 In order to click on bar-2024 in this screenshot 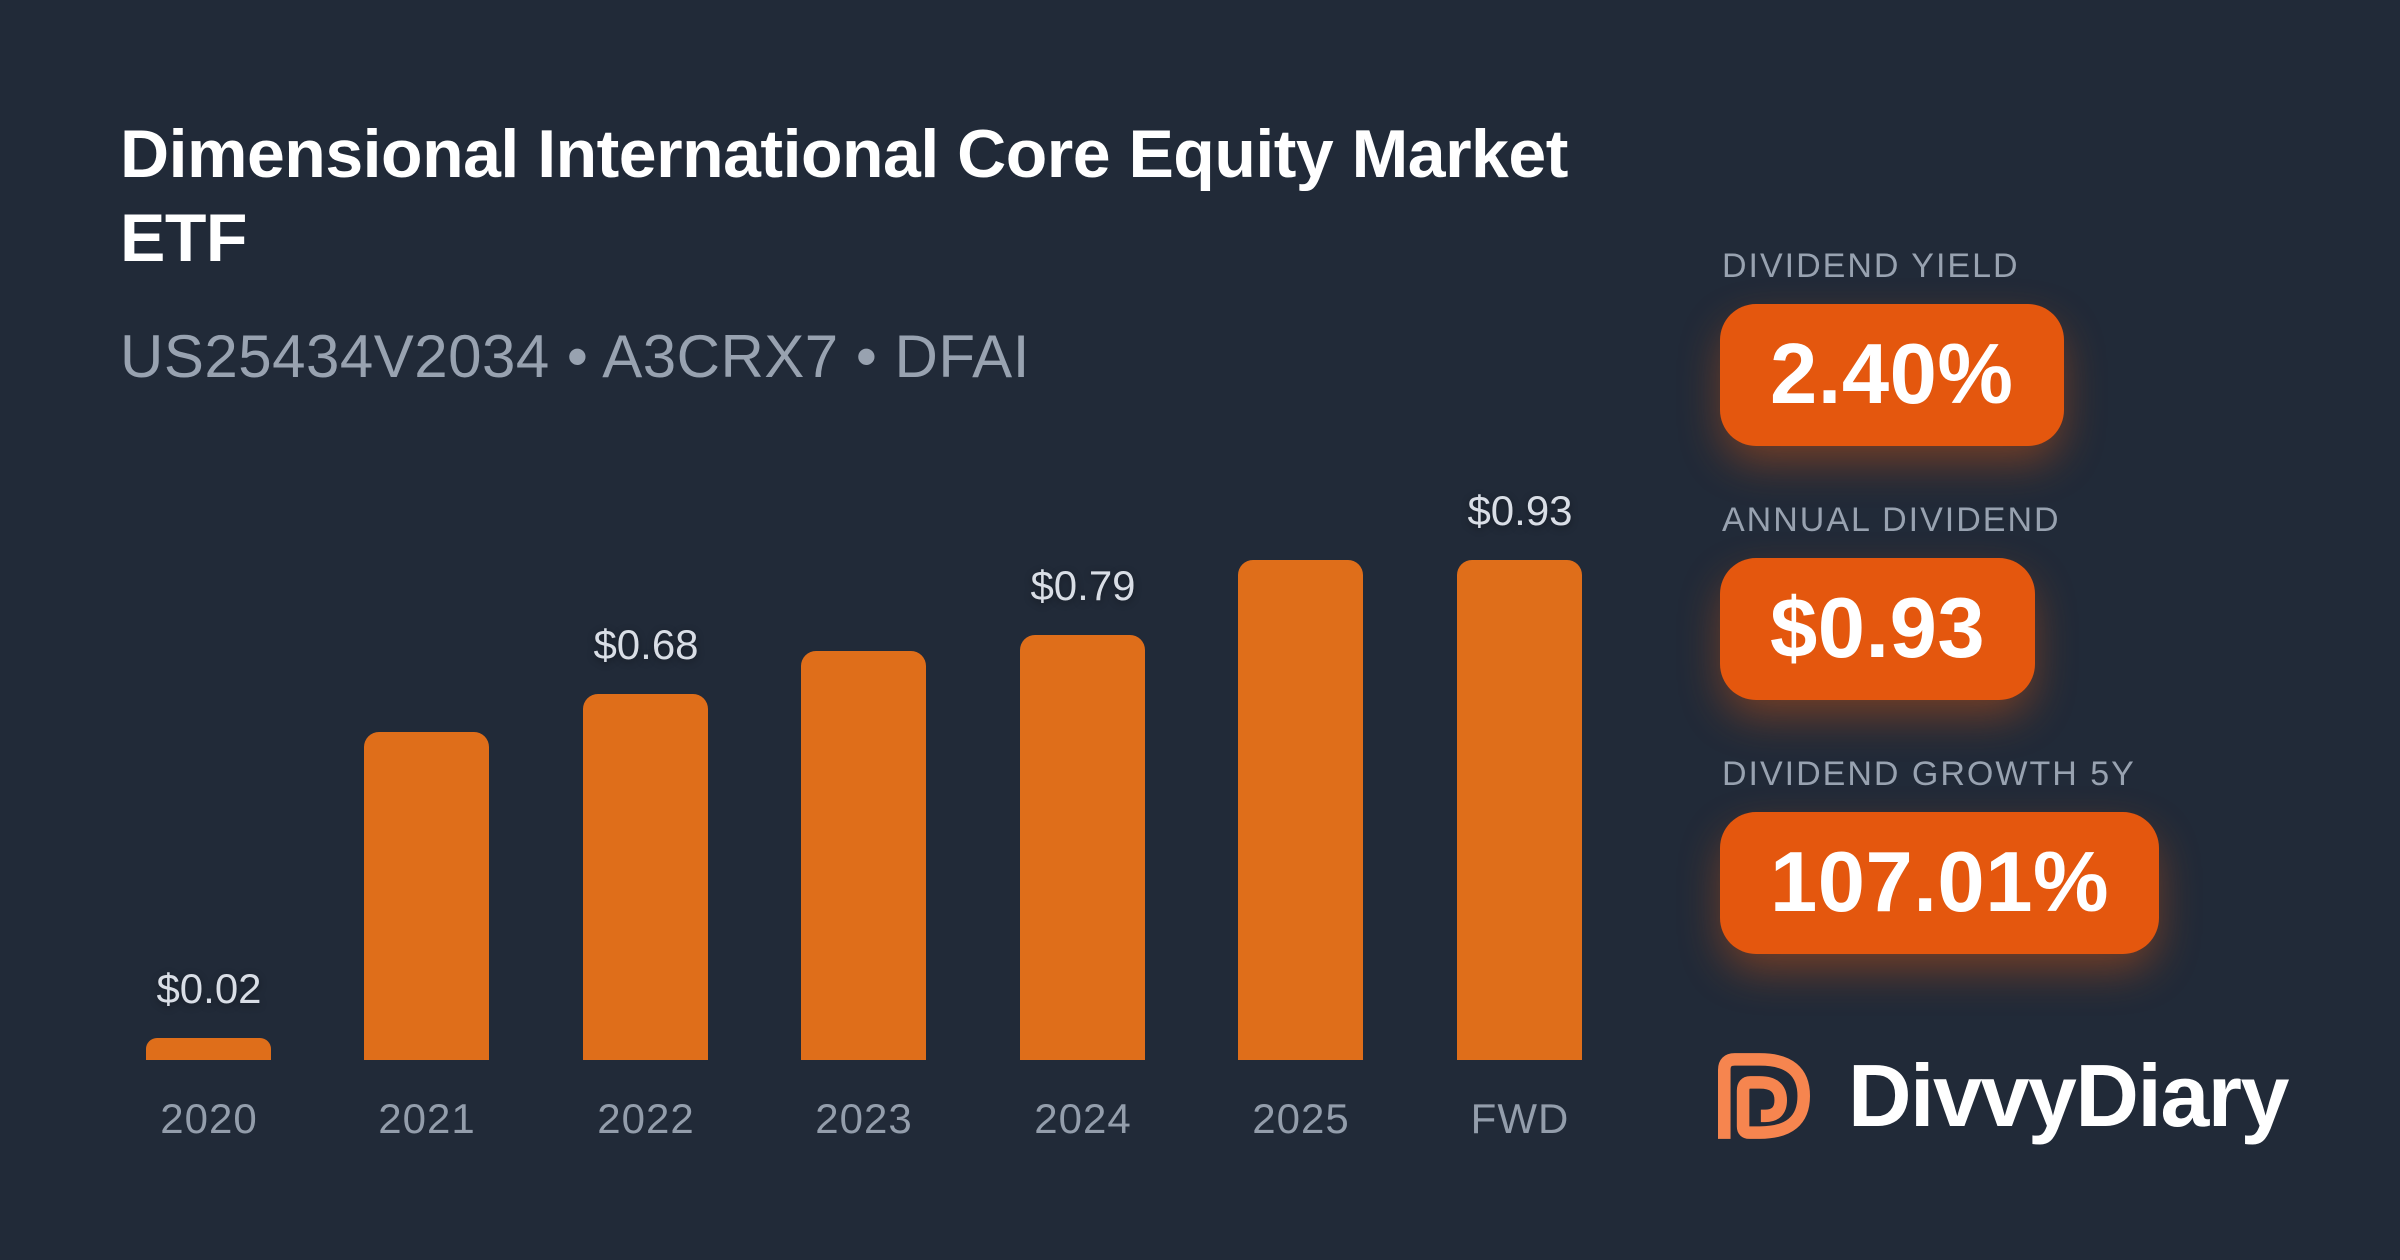, I will do `click(1082, 847)`.